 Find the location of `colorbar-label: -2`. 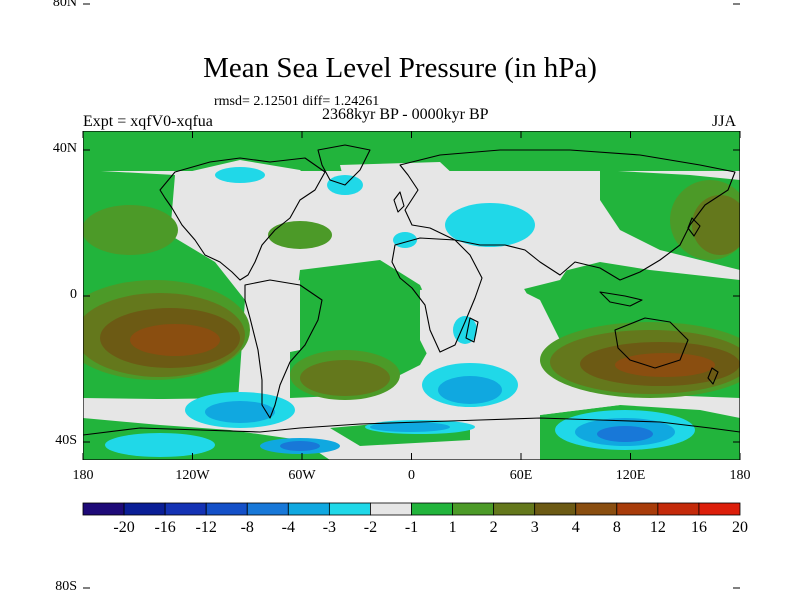

colorbar-label: -2 is located at coordinates (370, 527).